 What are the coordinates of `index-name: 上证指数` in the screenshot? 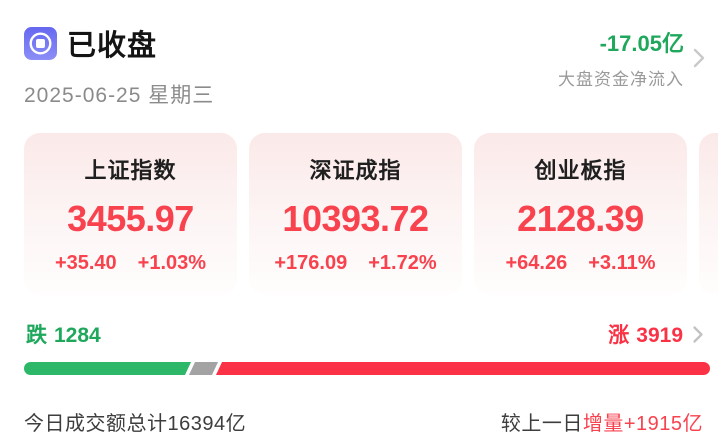 It's located at (130, 170).